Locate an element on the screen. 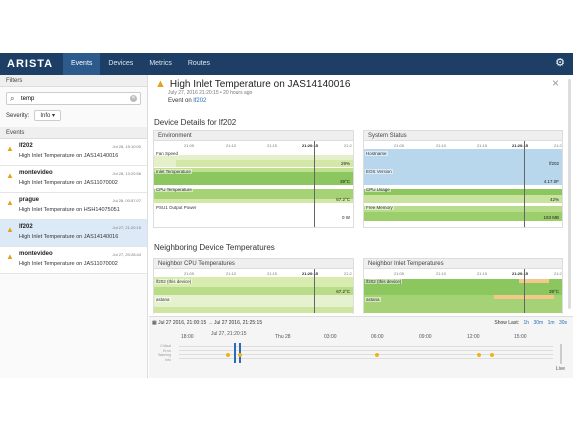 Image resolution: width=573 pixels, height=430 pixels. range-to: Jul 27 2016, 21:25:15 is located at coordinates (238, 323).